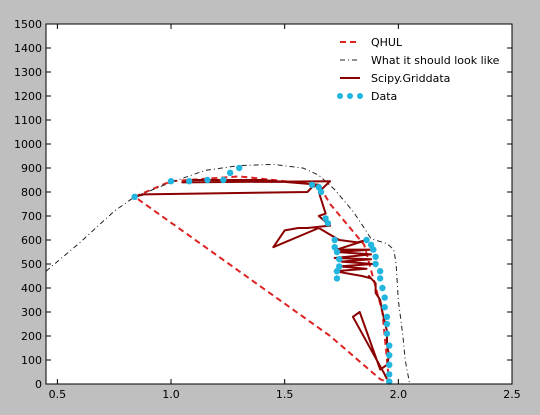 The image size is (540, 415). I want to click on y-tick-label: 1400, so click(28, 48).